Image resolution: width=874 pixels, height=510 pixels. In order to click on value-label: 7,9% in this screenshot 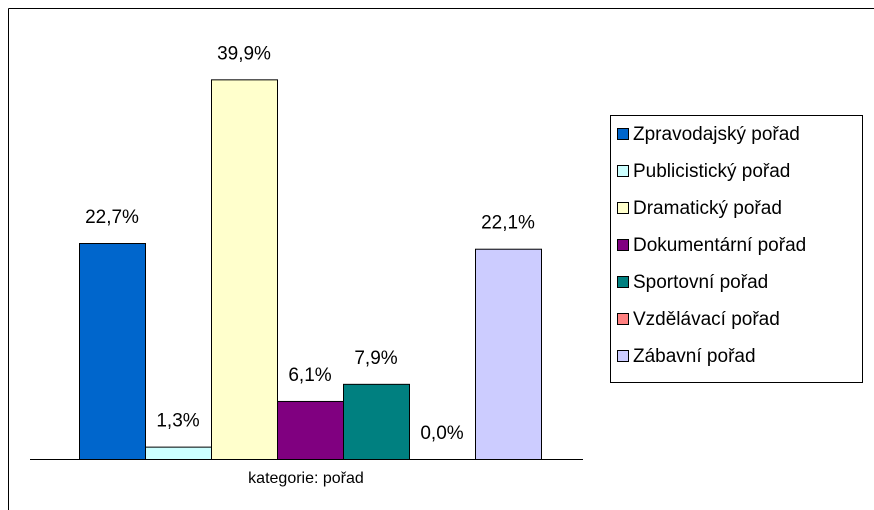, I will do `click(375, 358)`.